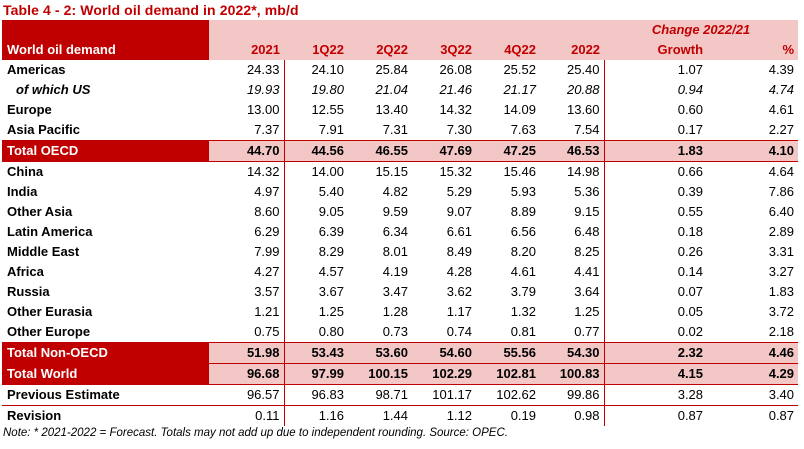 This screenshot has width=804, height=449. I want to click on cell-value: 1.44, so click(380, 415).